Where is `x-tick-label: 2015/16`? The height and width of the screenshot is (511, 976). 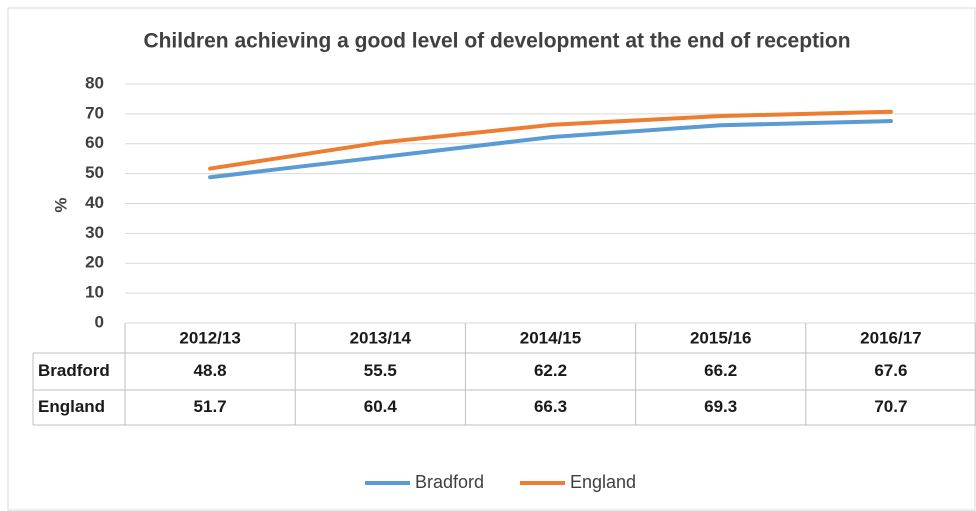 x-tick-label: 2015/16 is located at coordinates (720, 337).